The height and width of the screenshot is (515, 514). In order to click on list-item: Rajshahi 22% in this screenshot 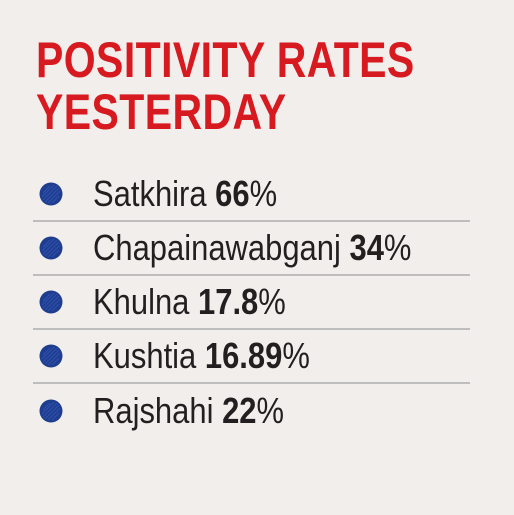, I will do `click(251, 411)`.